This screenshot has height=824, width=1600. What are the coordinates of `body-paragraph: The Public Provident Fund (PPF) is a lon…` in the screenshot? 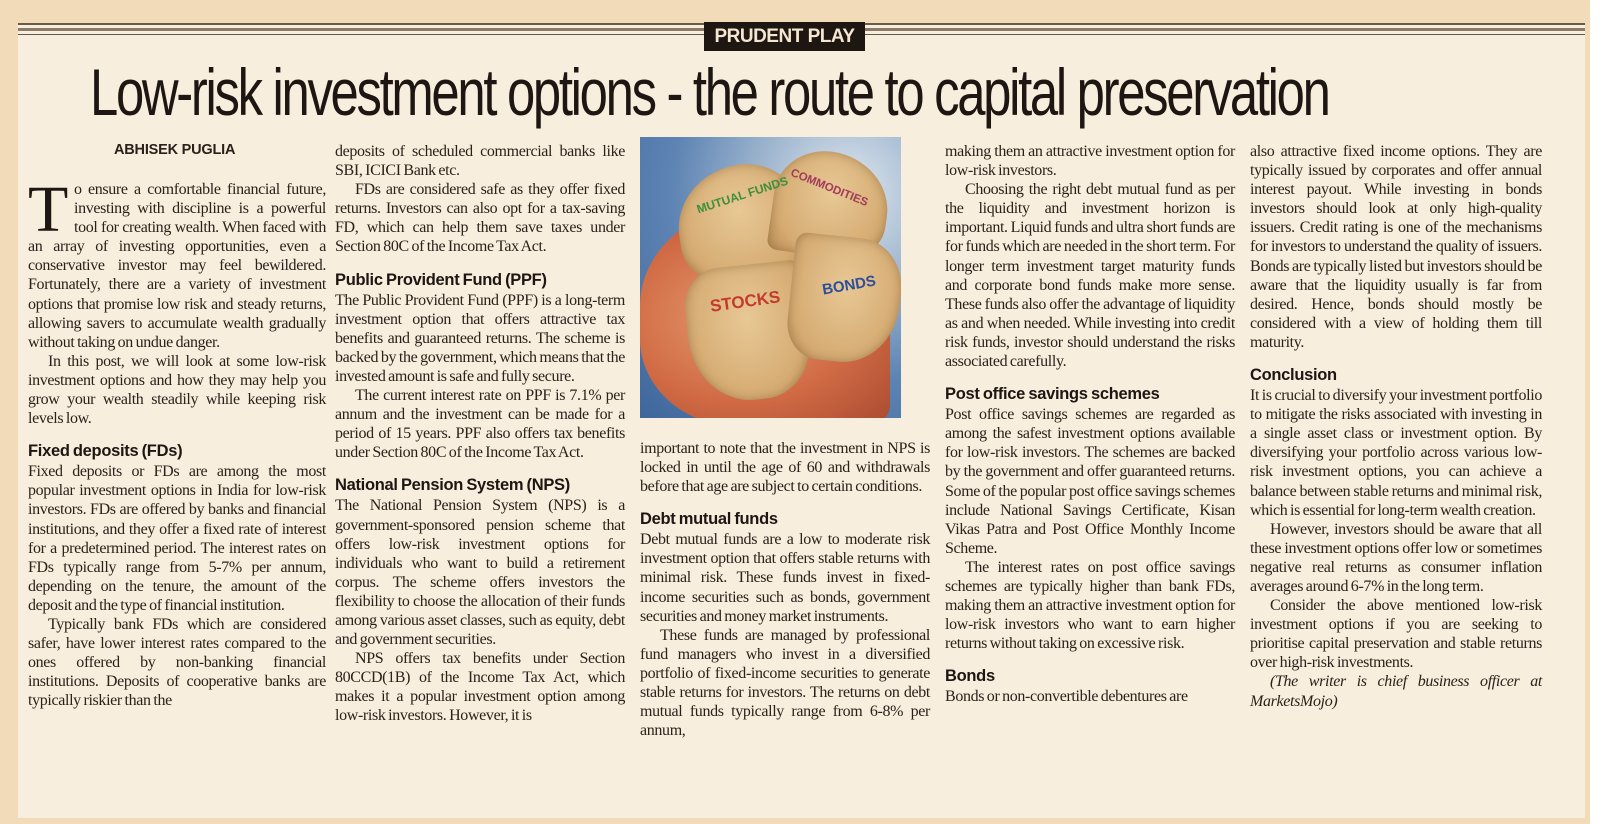 It's located at (480, 338).